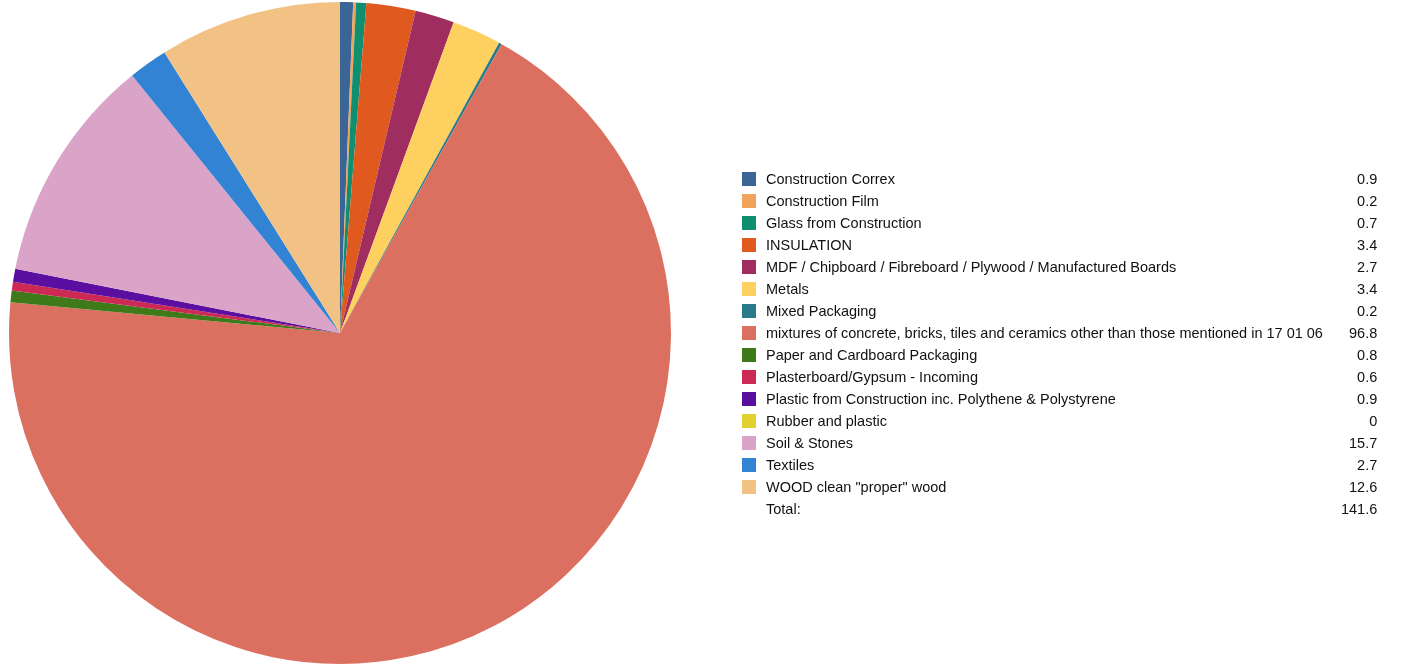 This screenshot has height=666, width=1405. What do you see at coordinates (830, 179) in the screenshot?
I see `legend-label: Construction Correx` at bounding box center [830, 179].